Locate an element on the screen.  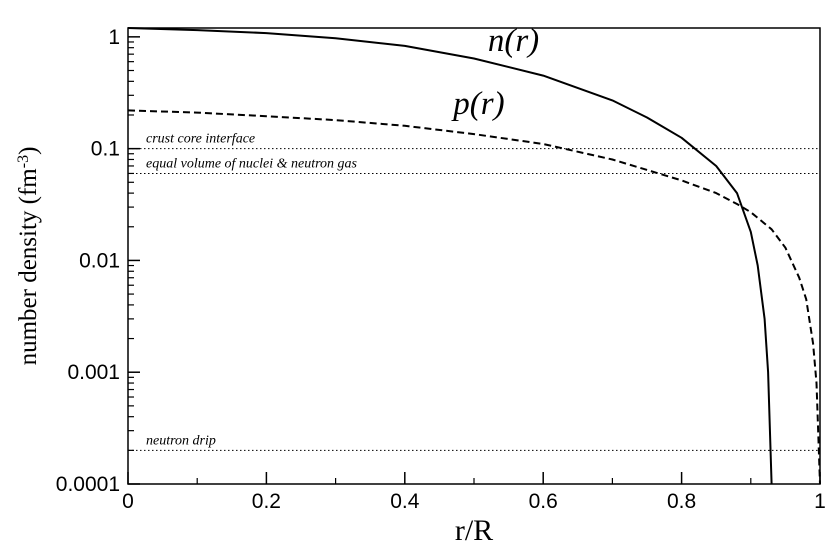
y-tick-label: 0.01 is located at coordinates (99, 260).